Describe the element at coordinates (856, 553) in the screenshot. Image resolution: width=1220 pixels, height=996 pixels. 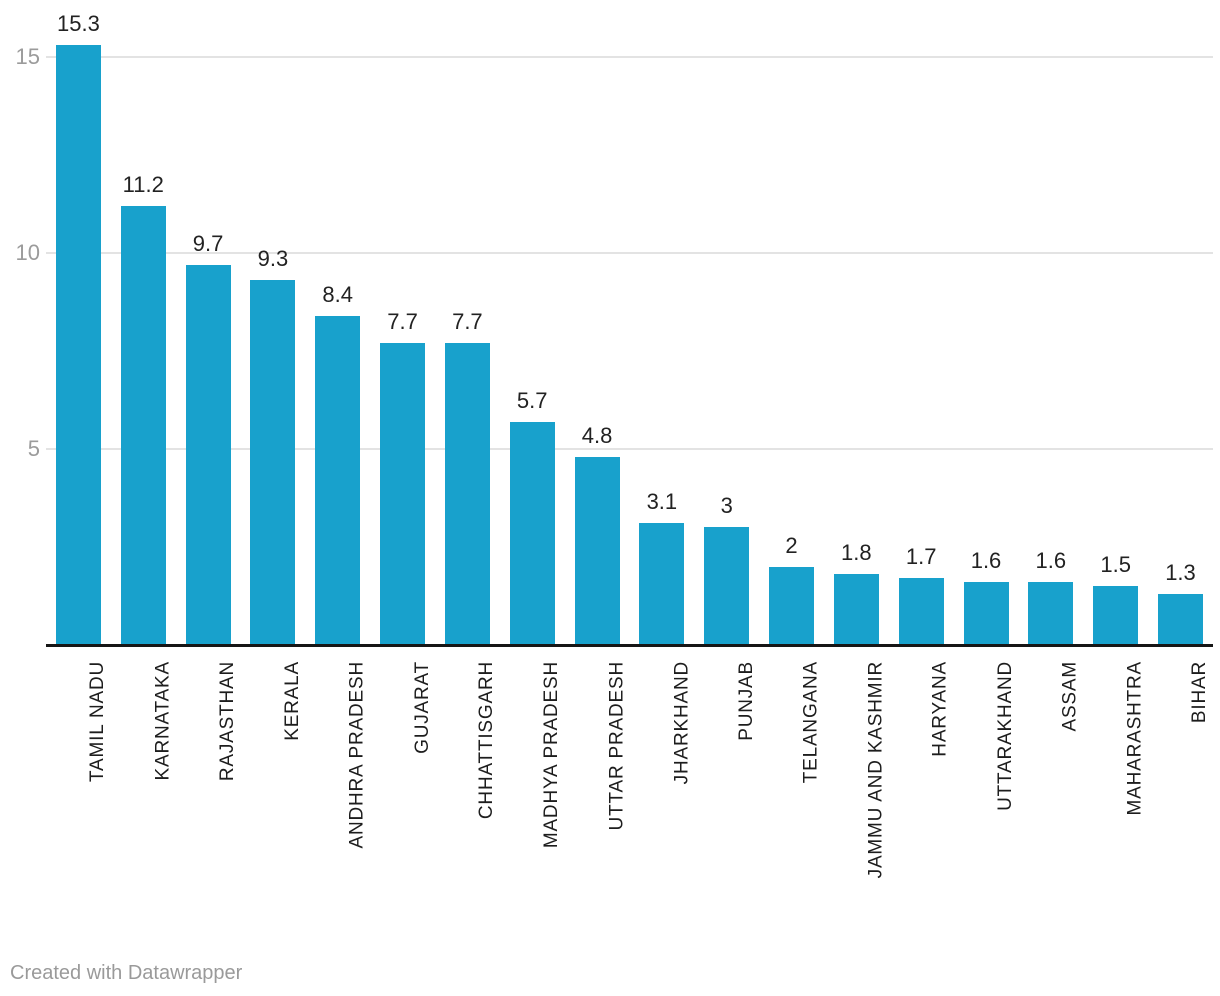
I see `bar-value-label: 1.8` at that location.